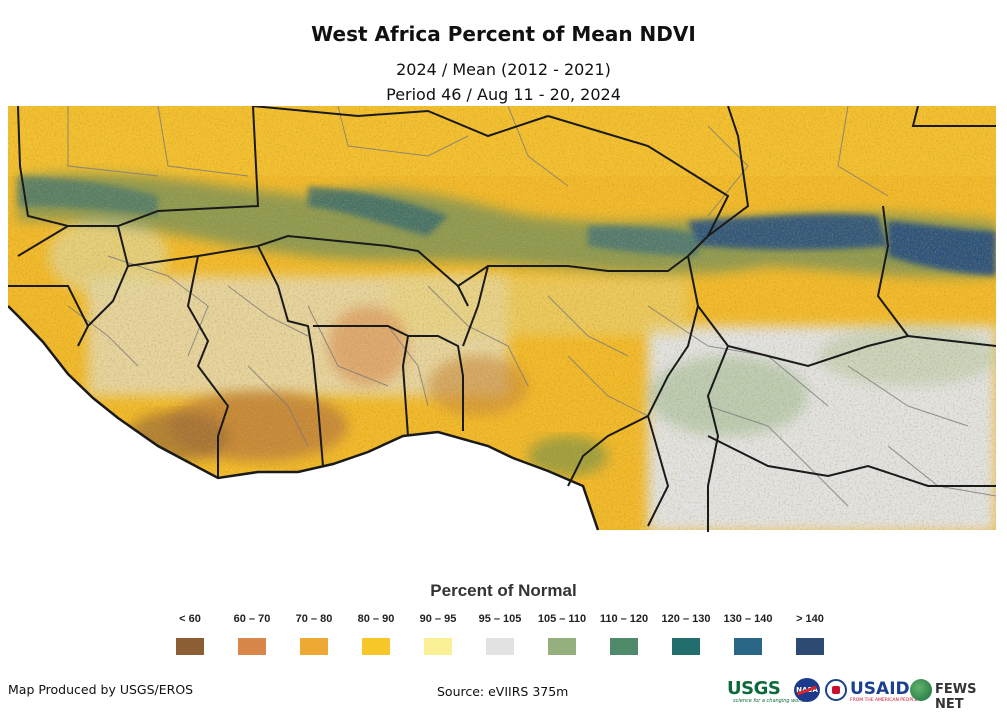 The image size is (1007, 715). I want to click on legend-label: 110 – 120, so click(624, 619).